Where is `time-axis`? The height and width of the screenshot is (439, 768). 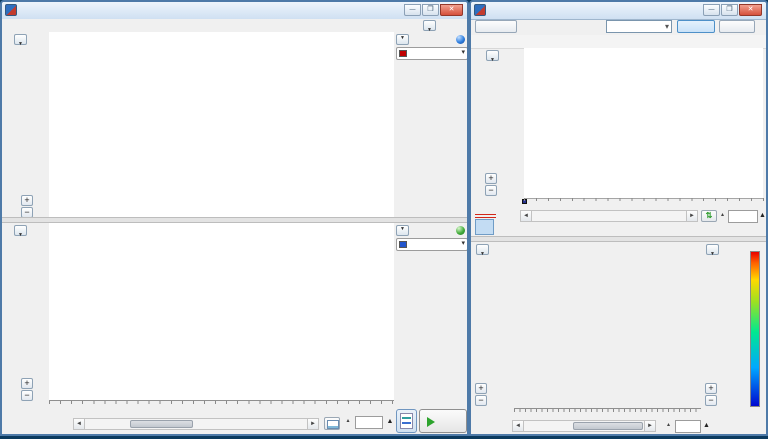 time-axis is located at coordinates (221, 406).